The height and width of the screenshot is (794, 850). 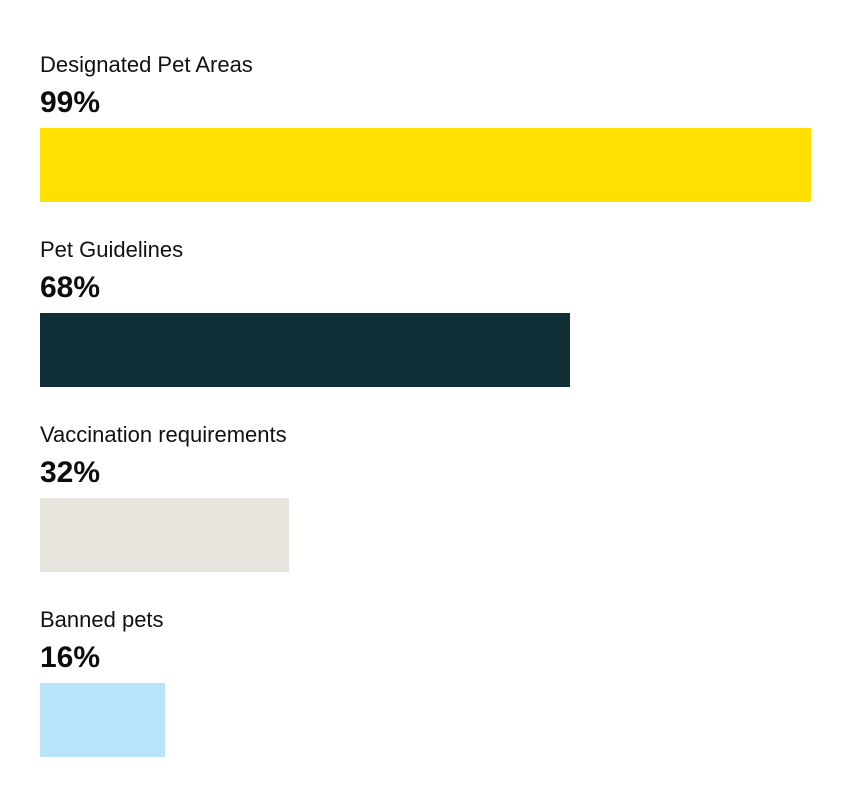 I want to click on value-label: 99%, so click(x=70, y=102).